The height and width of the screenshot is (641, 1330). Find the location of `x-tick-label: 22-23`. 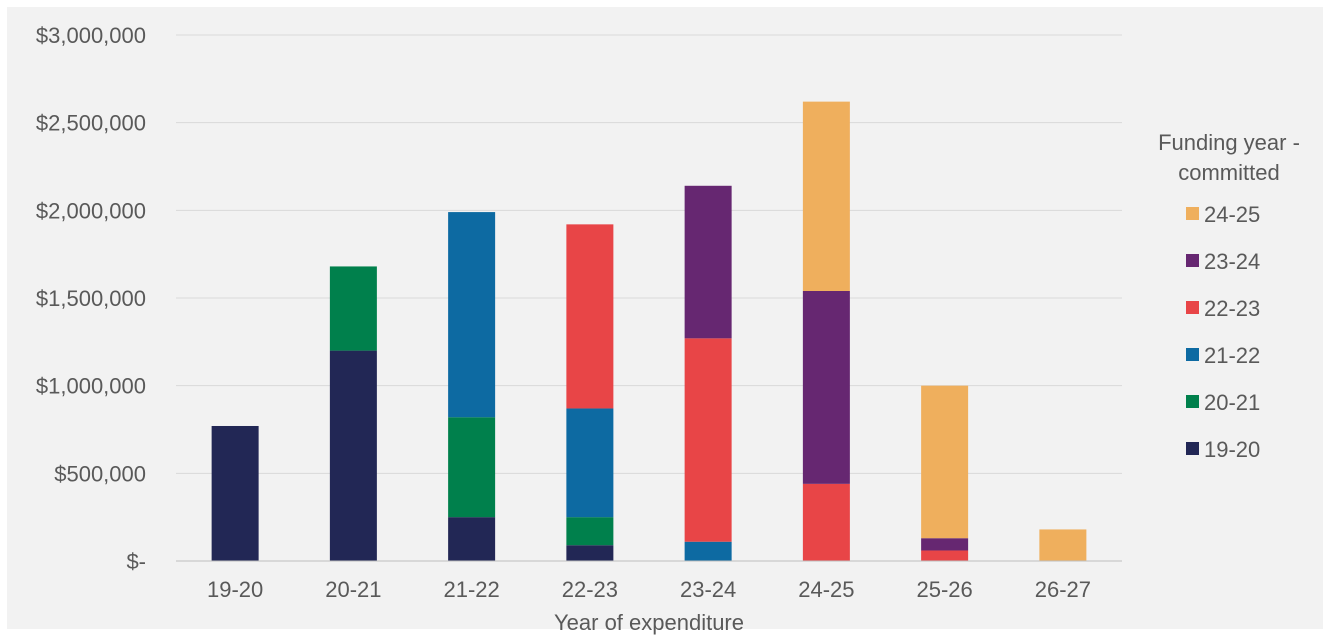

x-tick-label: 22-23 is located at coordinates (590, 589).